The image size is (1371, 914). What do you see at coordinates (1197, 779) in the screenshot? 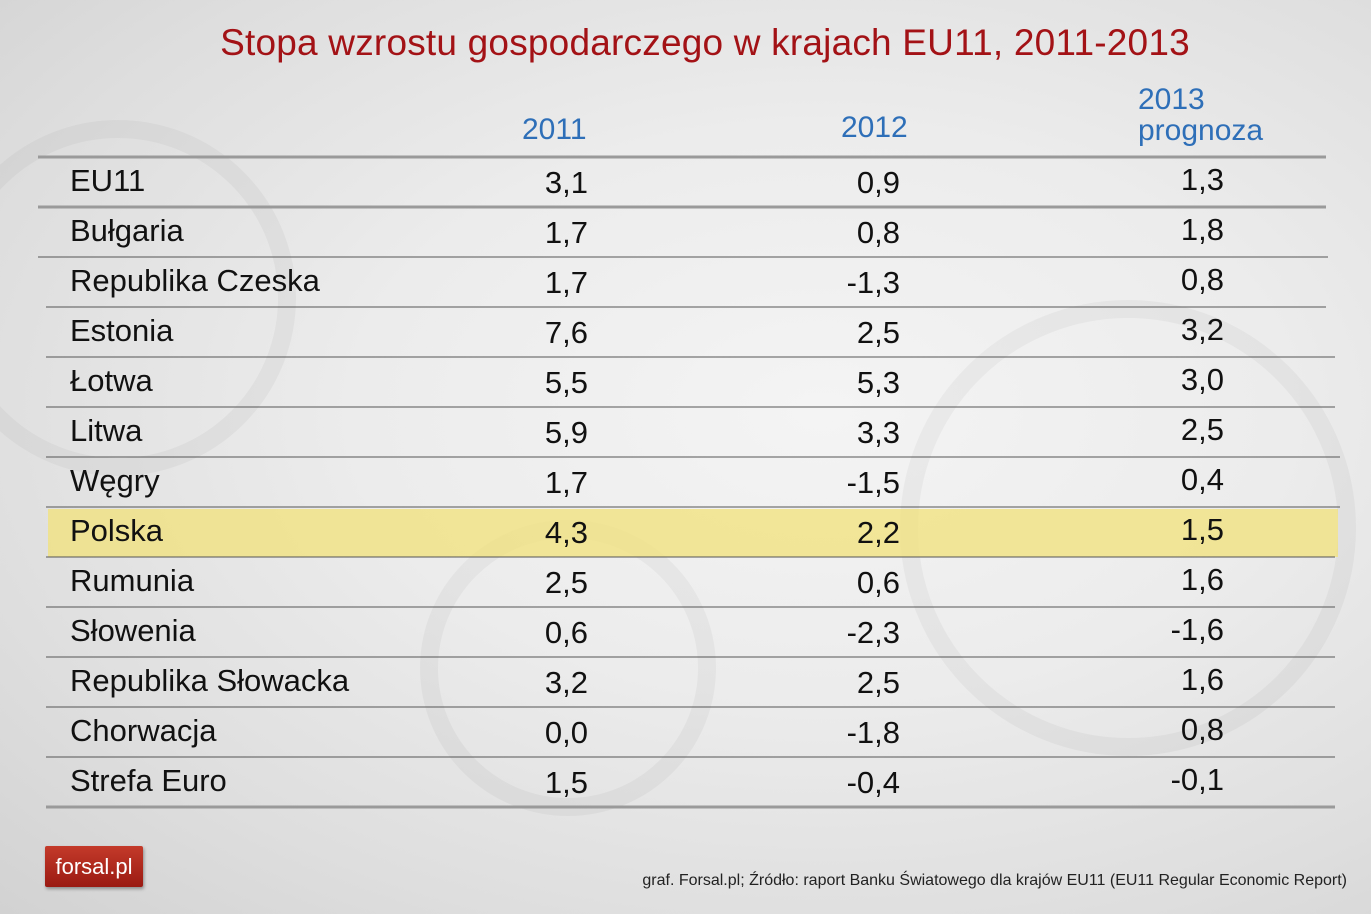
I see `table-cell-value: -0,1` at bounding box center [1197, 779].